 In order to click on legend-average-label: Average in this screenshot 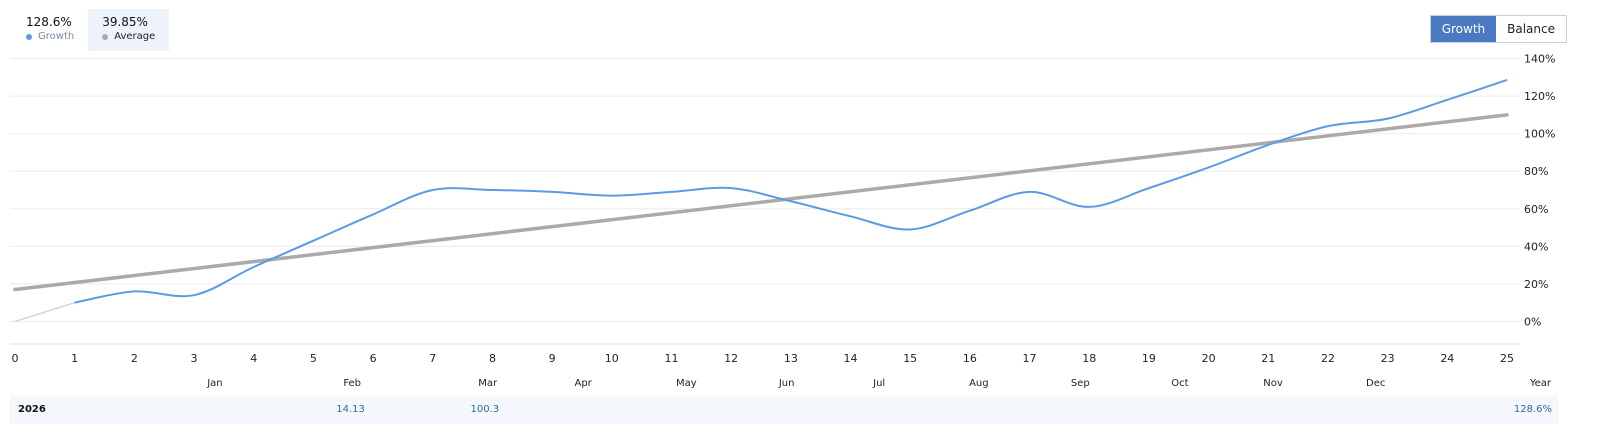, I will do `click(135, 36)`.